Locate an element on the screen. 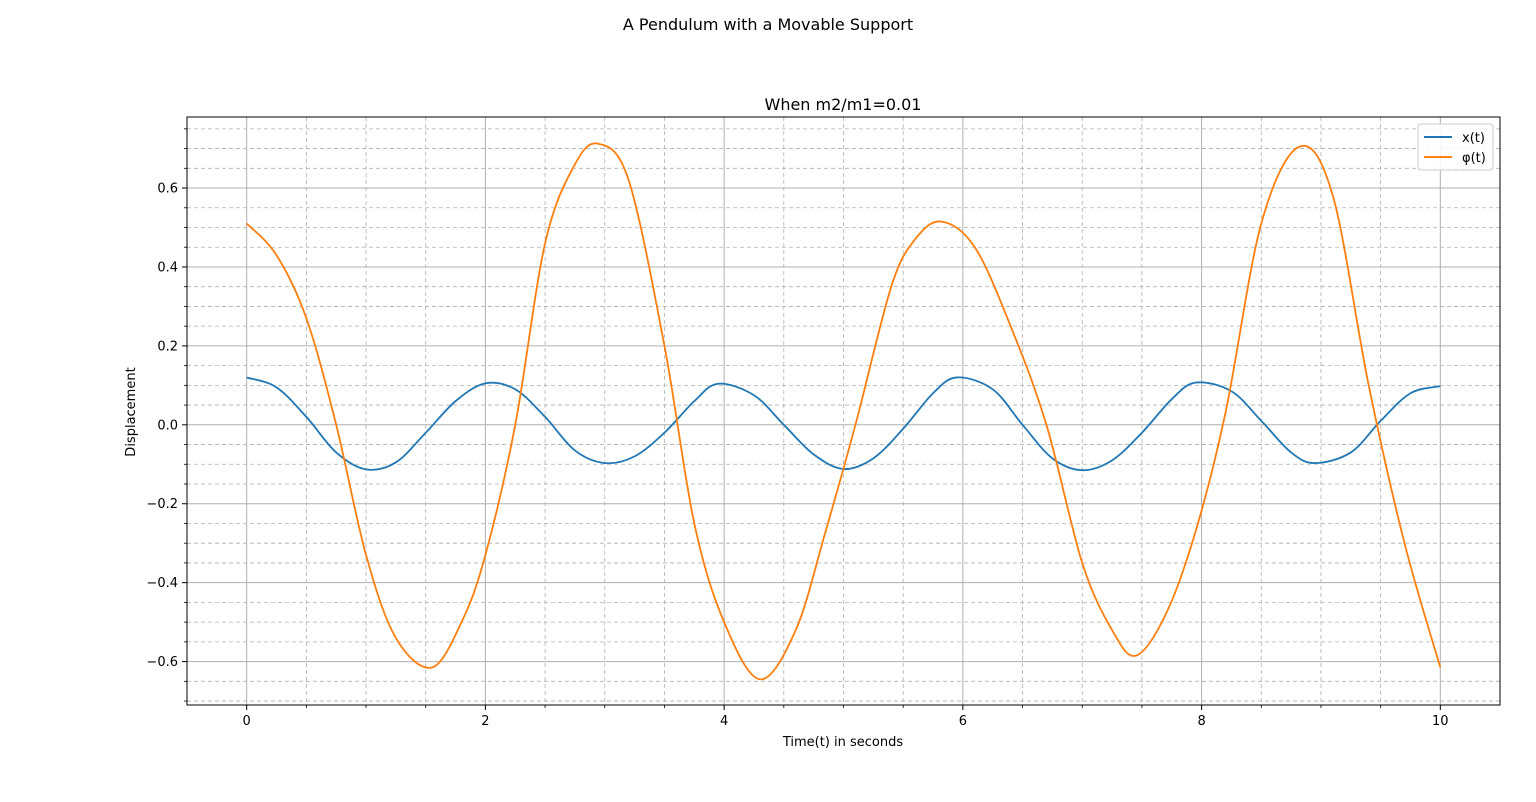 The height and width of the screenshot is (802, 1536). x-axis-label: Time(t) in seconds is located at coordinates (843, 742).